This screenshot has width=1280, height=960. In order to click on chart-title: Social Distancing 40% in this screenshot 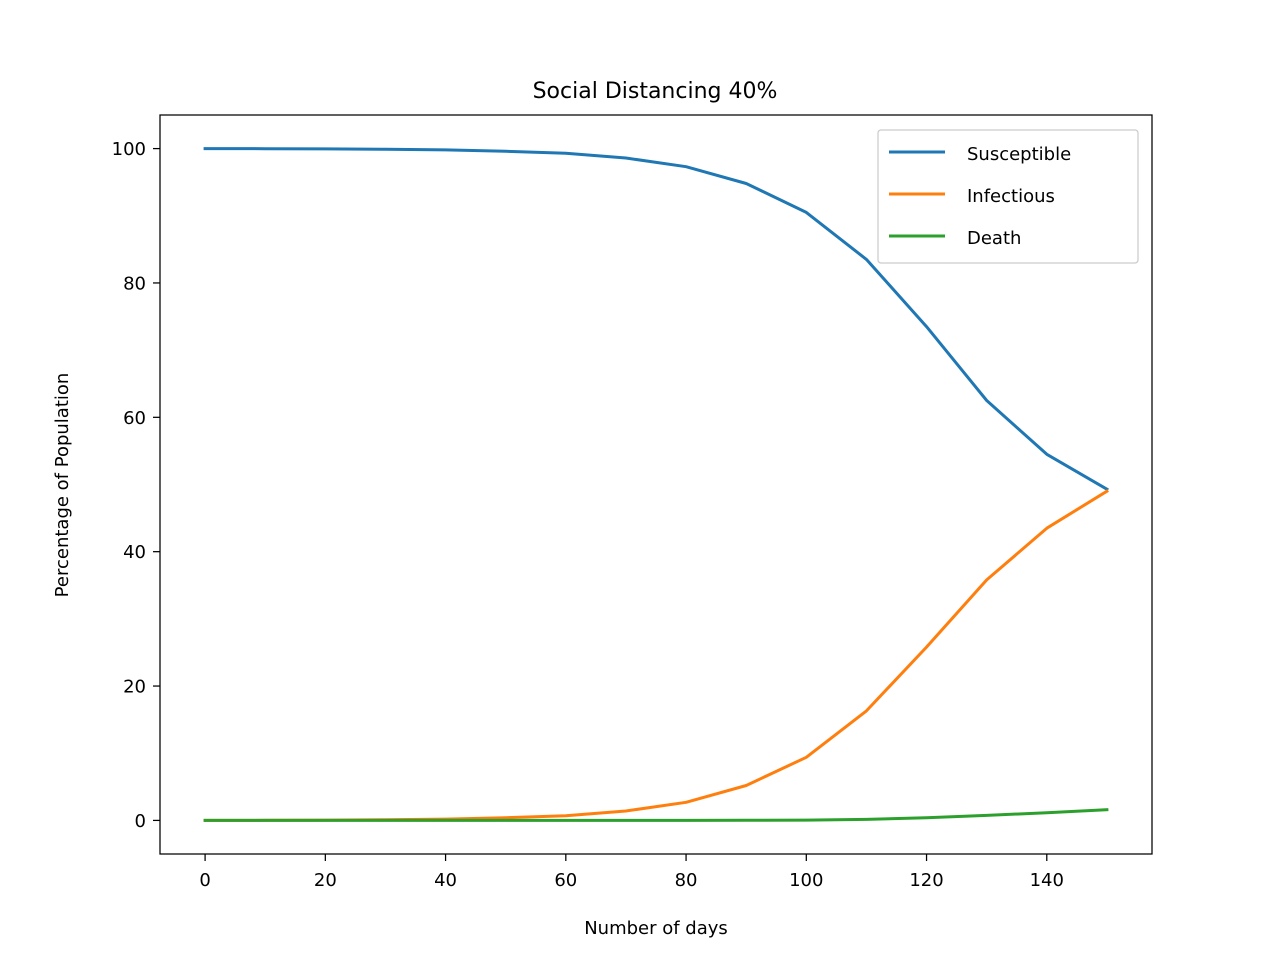, I will do `click(655, 91)`.